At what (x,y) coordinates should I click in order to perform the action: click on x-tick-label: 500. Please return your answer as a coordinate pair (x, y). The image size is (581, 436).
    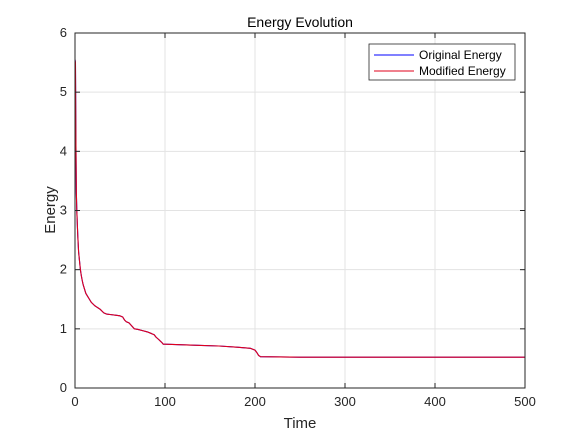
    Looking at the image, I should click on (525, 401).